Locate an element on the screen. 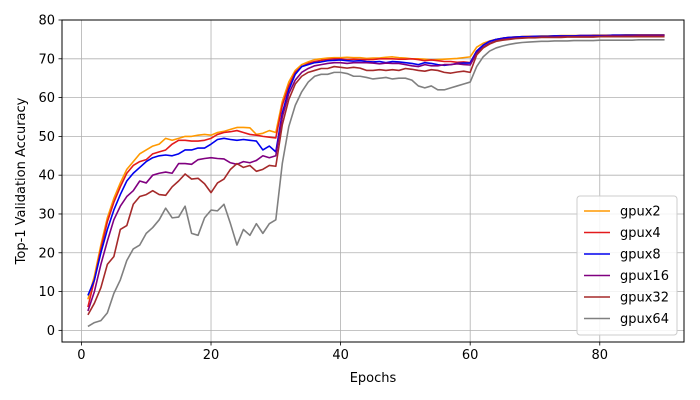 This screenshot has height=400, width=700. y-tick-label: 20 is located at coordinates (46, 253).